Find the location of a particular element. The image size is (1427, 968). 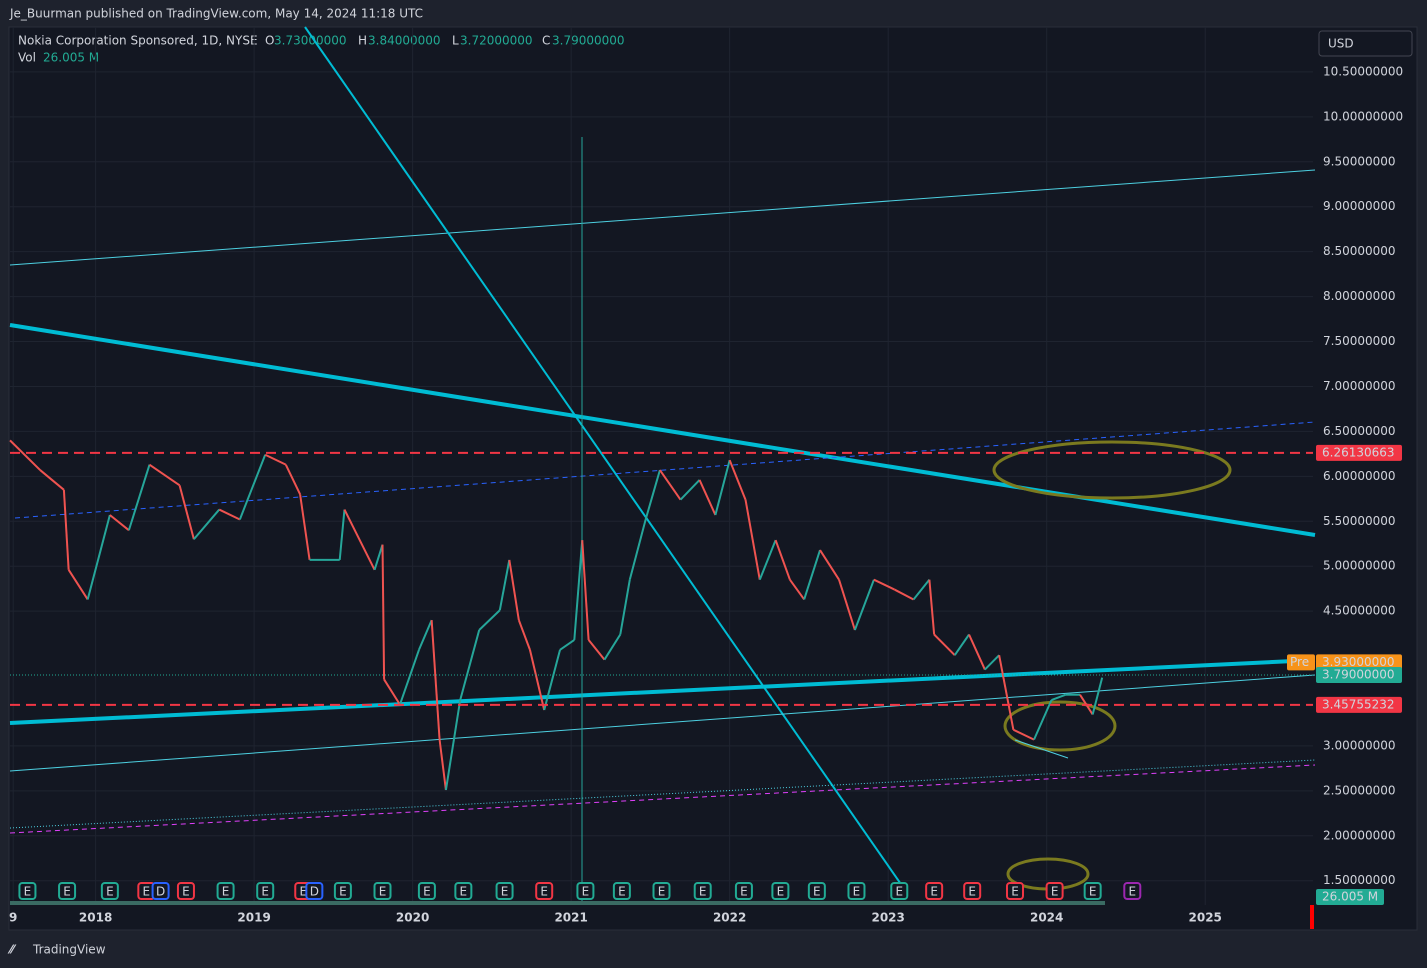

y-tick-label: 8.00000000 is located at coordinates (1359, 296).